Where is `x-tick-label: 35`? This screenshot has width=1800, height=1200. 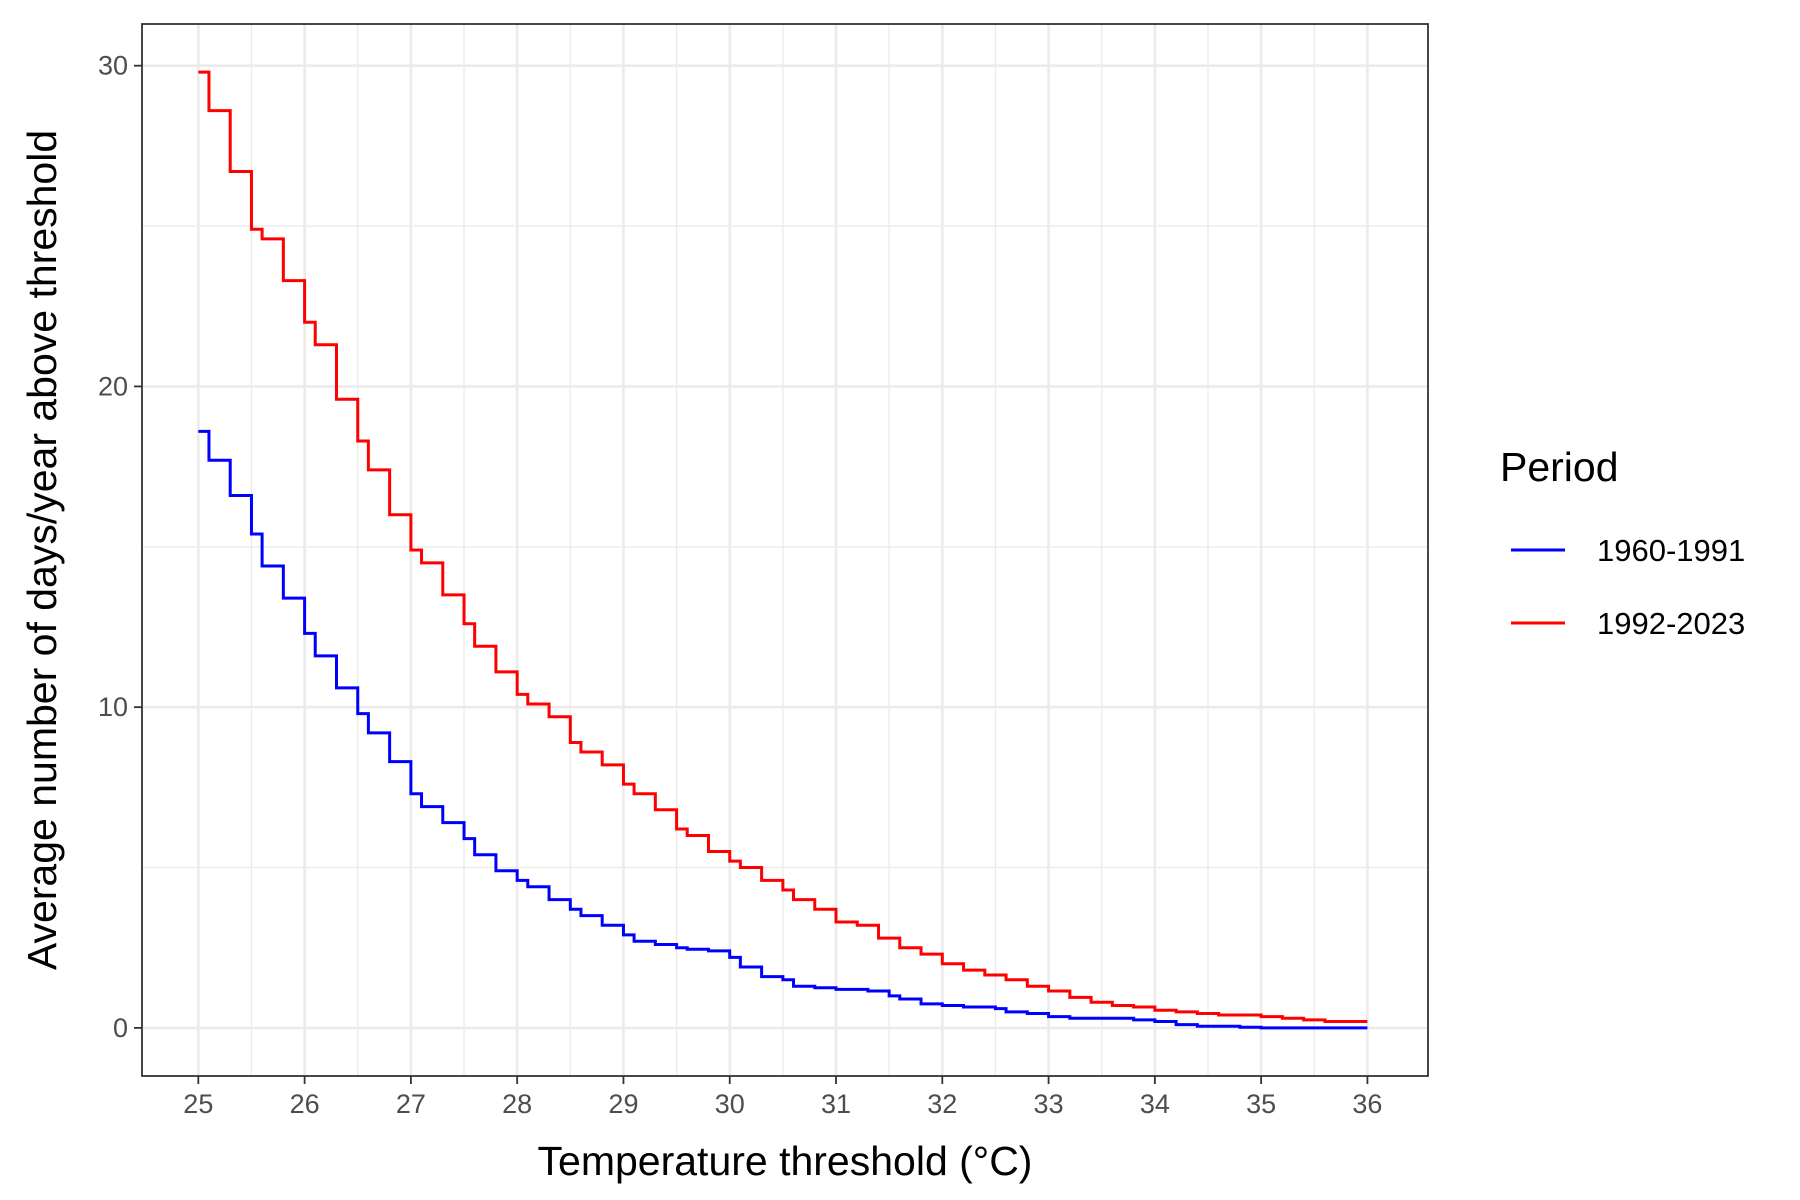 x-tick-label: 35 is located at coordinates (1261, 1104).